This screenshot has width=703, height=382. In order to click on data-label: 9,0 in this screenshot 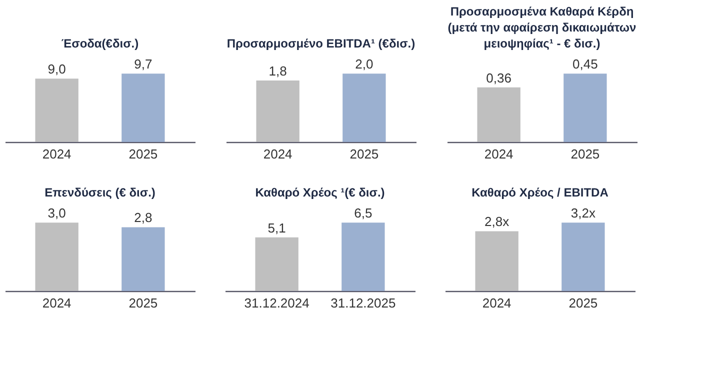, I will do `click(57, 69)`.